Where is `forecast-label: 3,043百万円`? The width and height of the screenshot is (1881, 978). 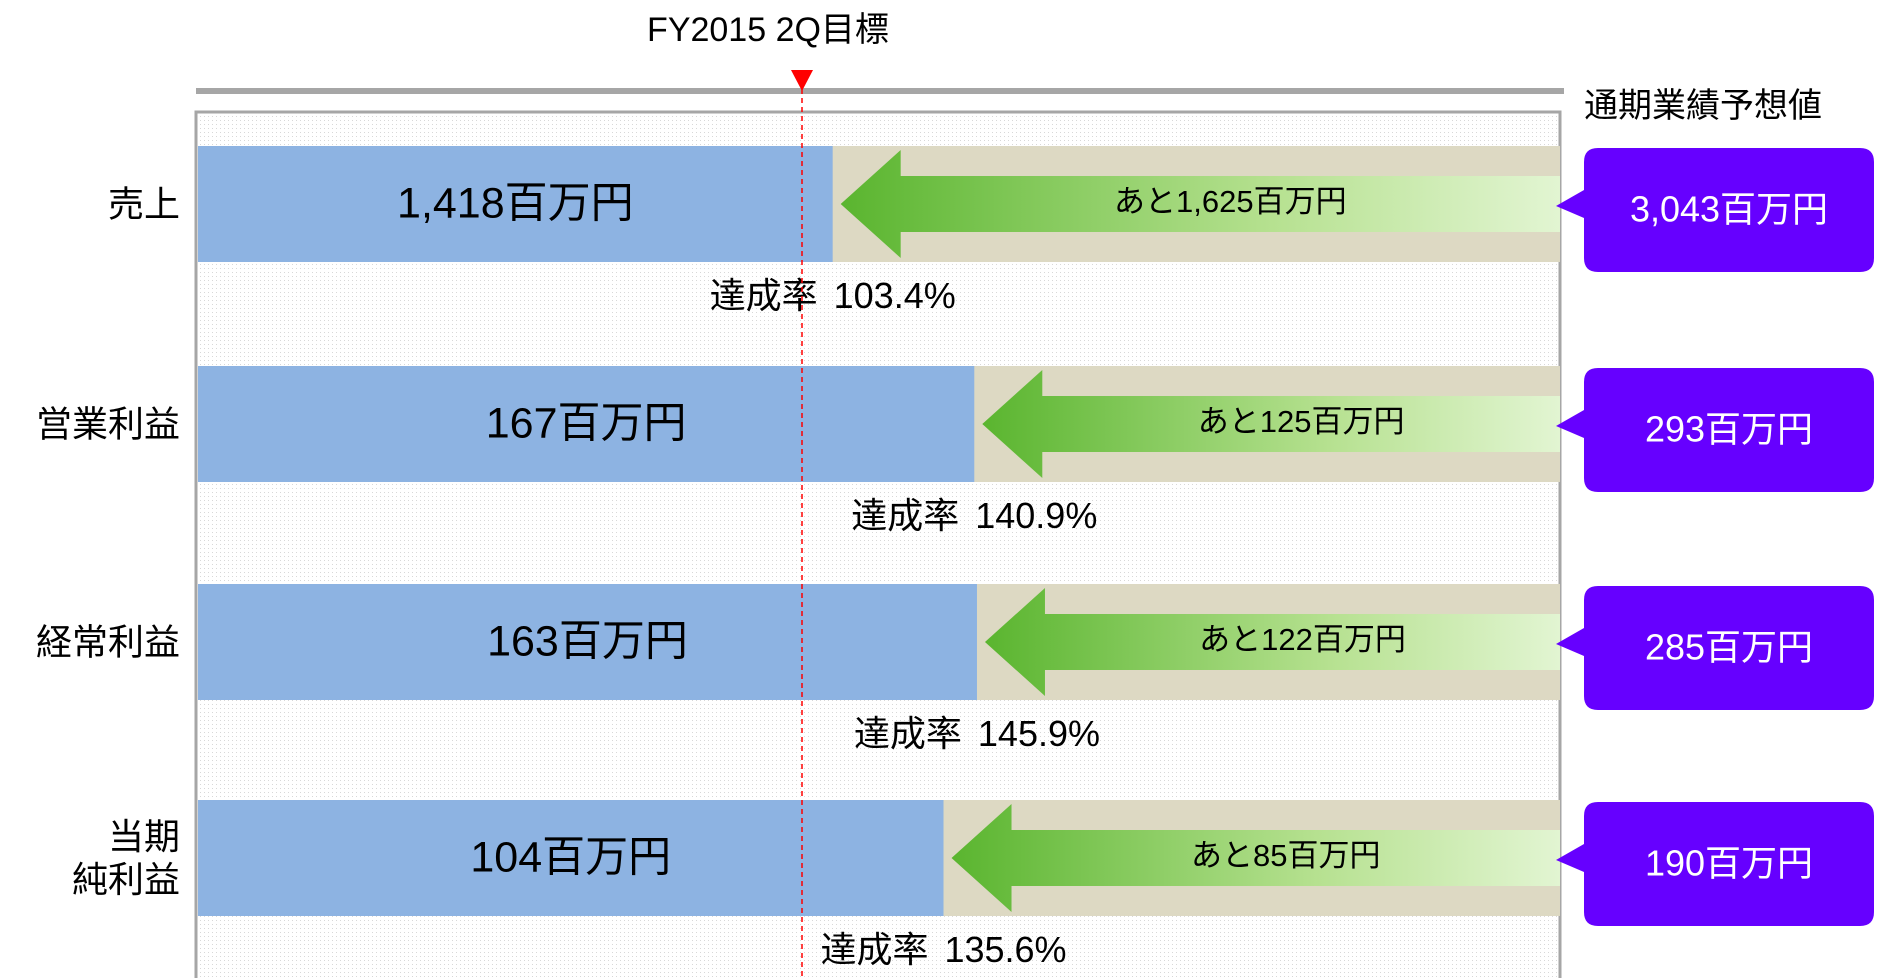
forecast-label: 3,043百万円 is located at coordinates (1729, 209).